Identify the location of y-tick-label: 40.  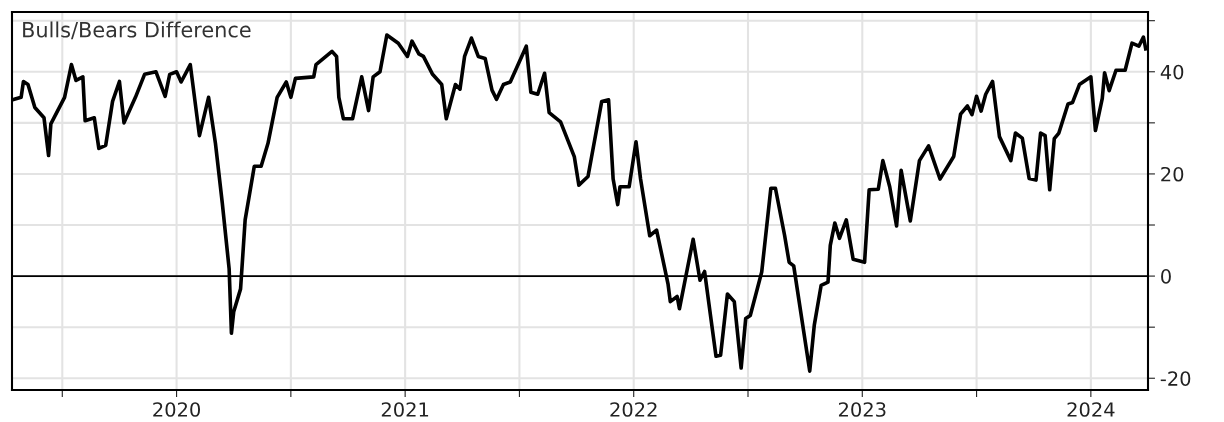
(1172, 72).